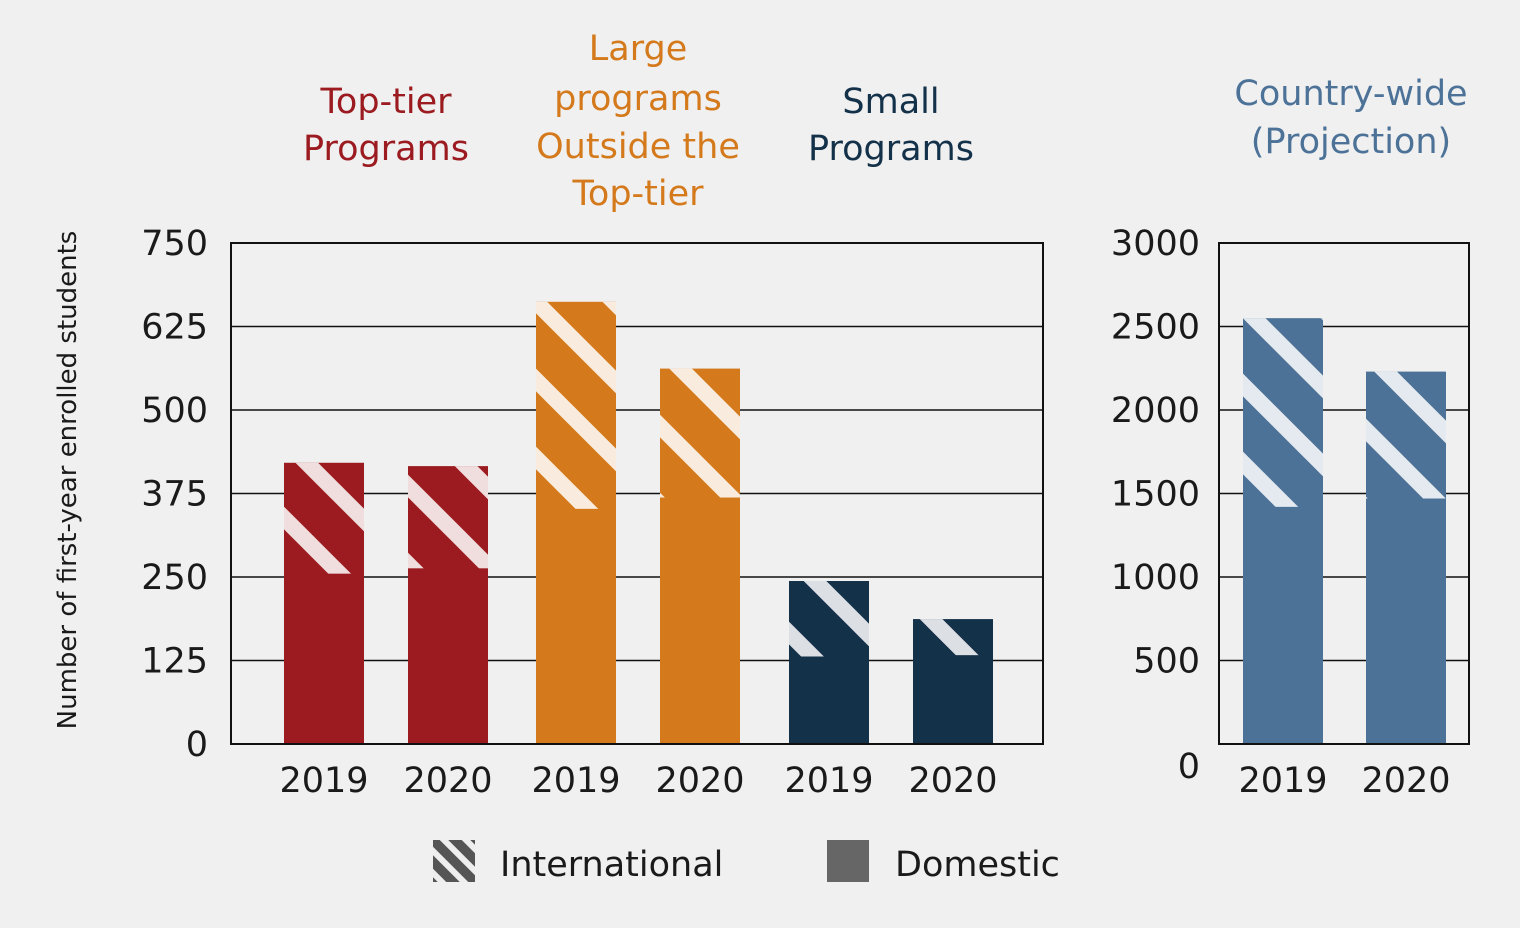  Describe the element at coordinates (454, 861) in the screenshot. I see `hatched-square-icon-stripes` at that location.